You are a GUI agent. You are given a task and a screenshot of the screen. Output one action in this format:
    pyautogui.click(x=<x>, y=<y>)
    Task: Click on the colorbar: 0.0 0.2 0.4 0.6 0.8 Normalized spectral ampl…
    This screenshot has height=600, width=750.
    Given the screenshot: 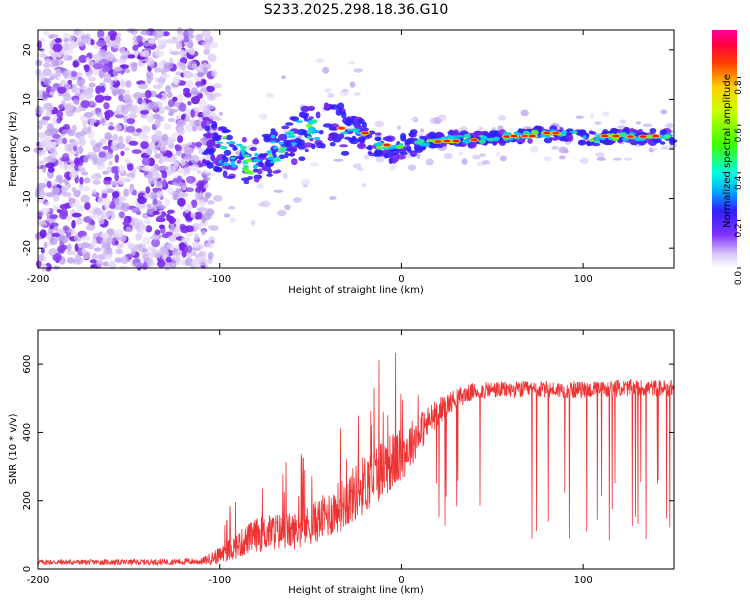 What is the action you would take?
    pyautogui.click(x=728, y=157)
    